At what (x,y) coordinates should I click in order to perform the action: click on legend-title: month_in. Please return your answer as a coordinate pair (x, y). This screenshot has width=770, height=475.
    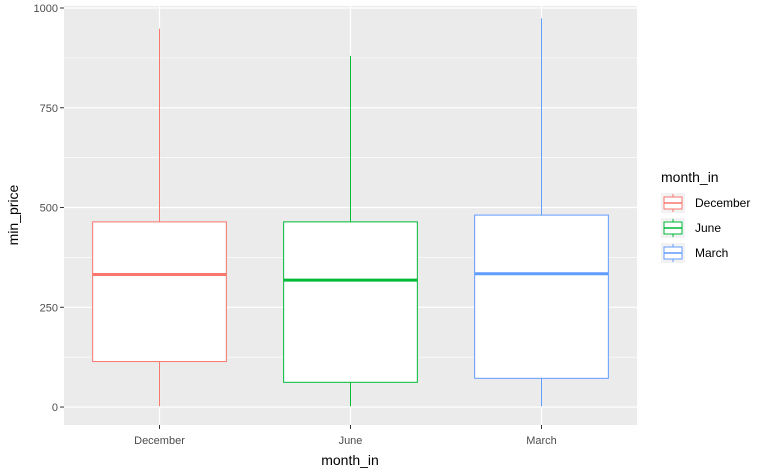
    Looking at the image, I should click on (690, 177).